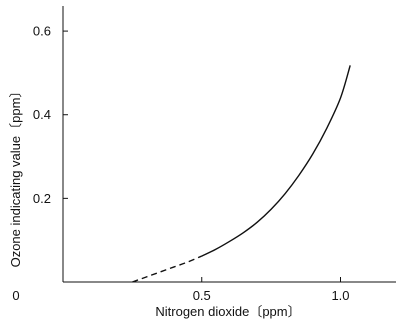 The width and height of the screenshot is (398, 325). What do you see at coordinates (15, 295) in the screenshot?
I see `origin-label: 0` at bounding box center [15, 295].